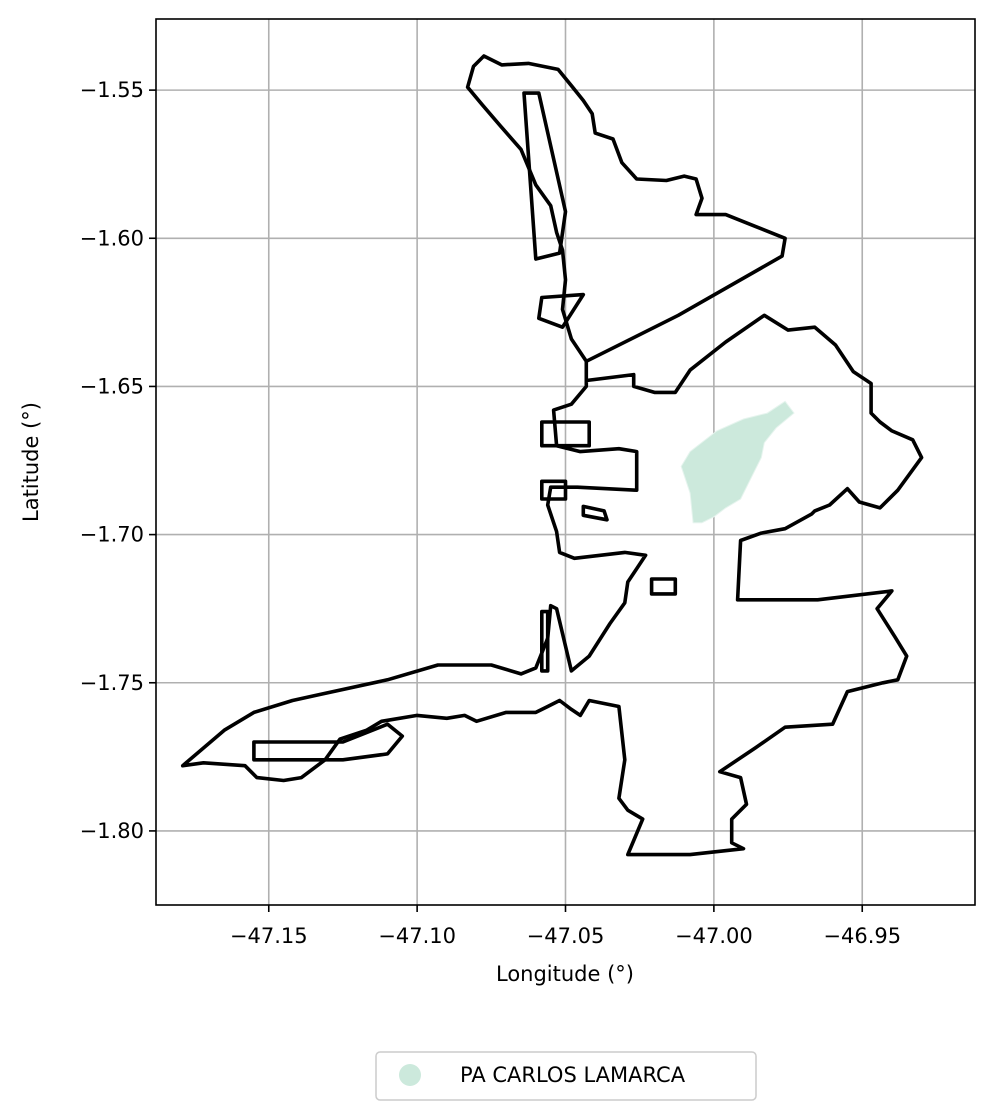 The image size is (993, 1119). Describe the element at coordinates (553, 490) in the screenshot. I see `boundary-center-block-b` at that location.